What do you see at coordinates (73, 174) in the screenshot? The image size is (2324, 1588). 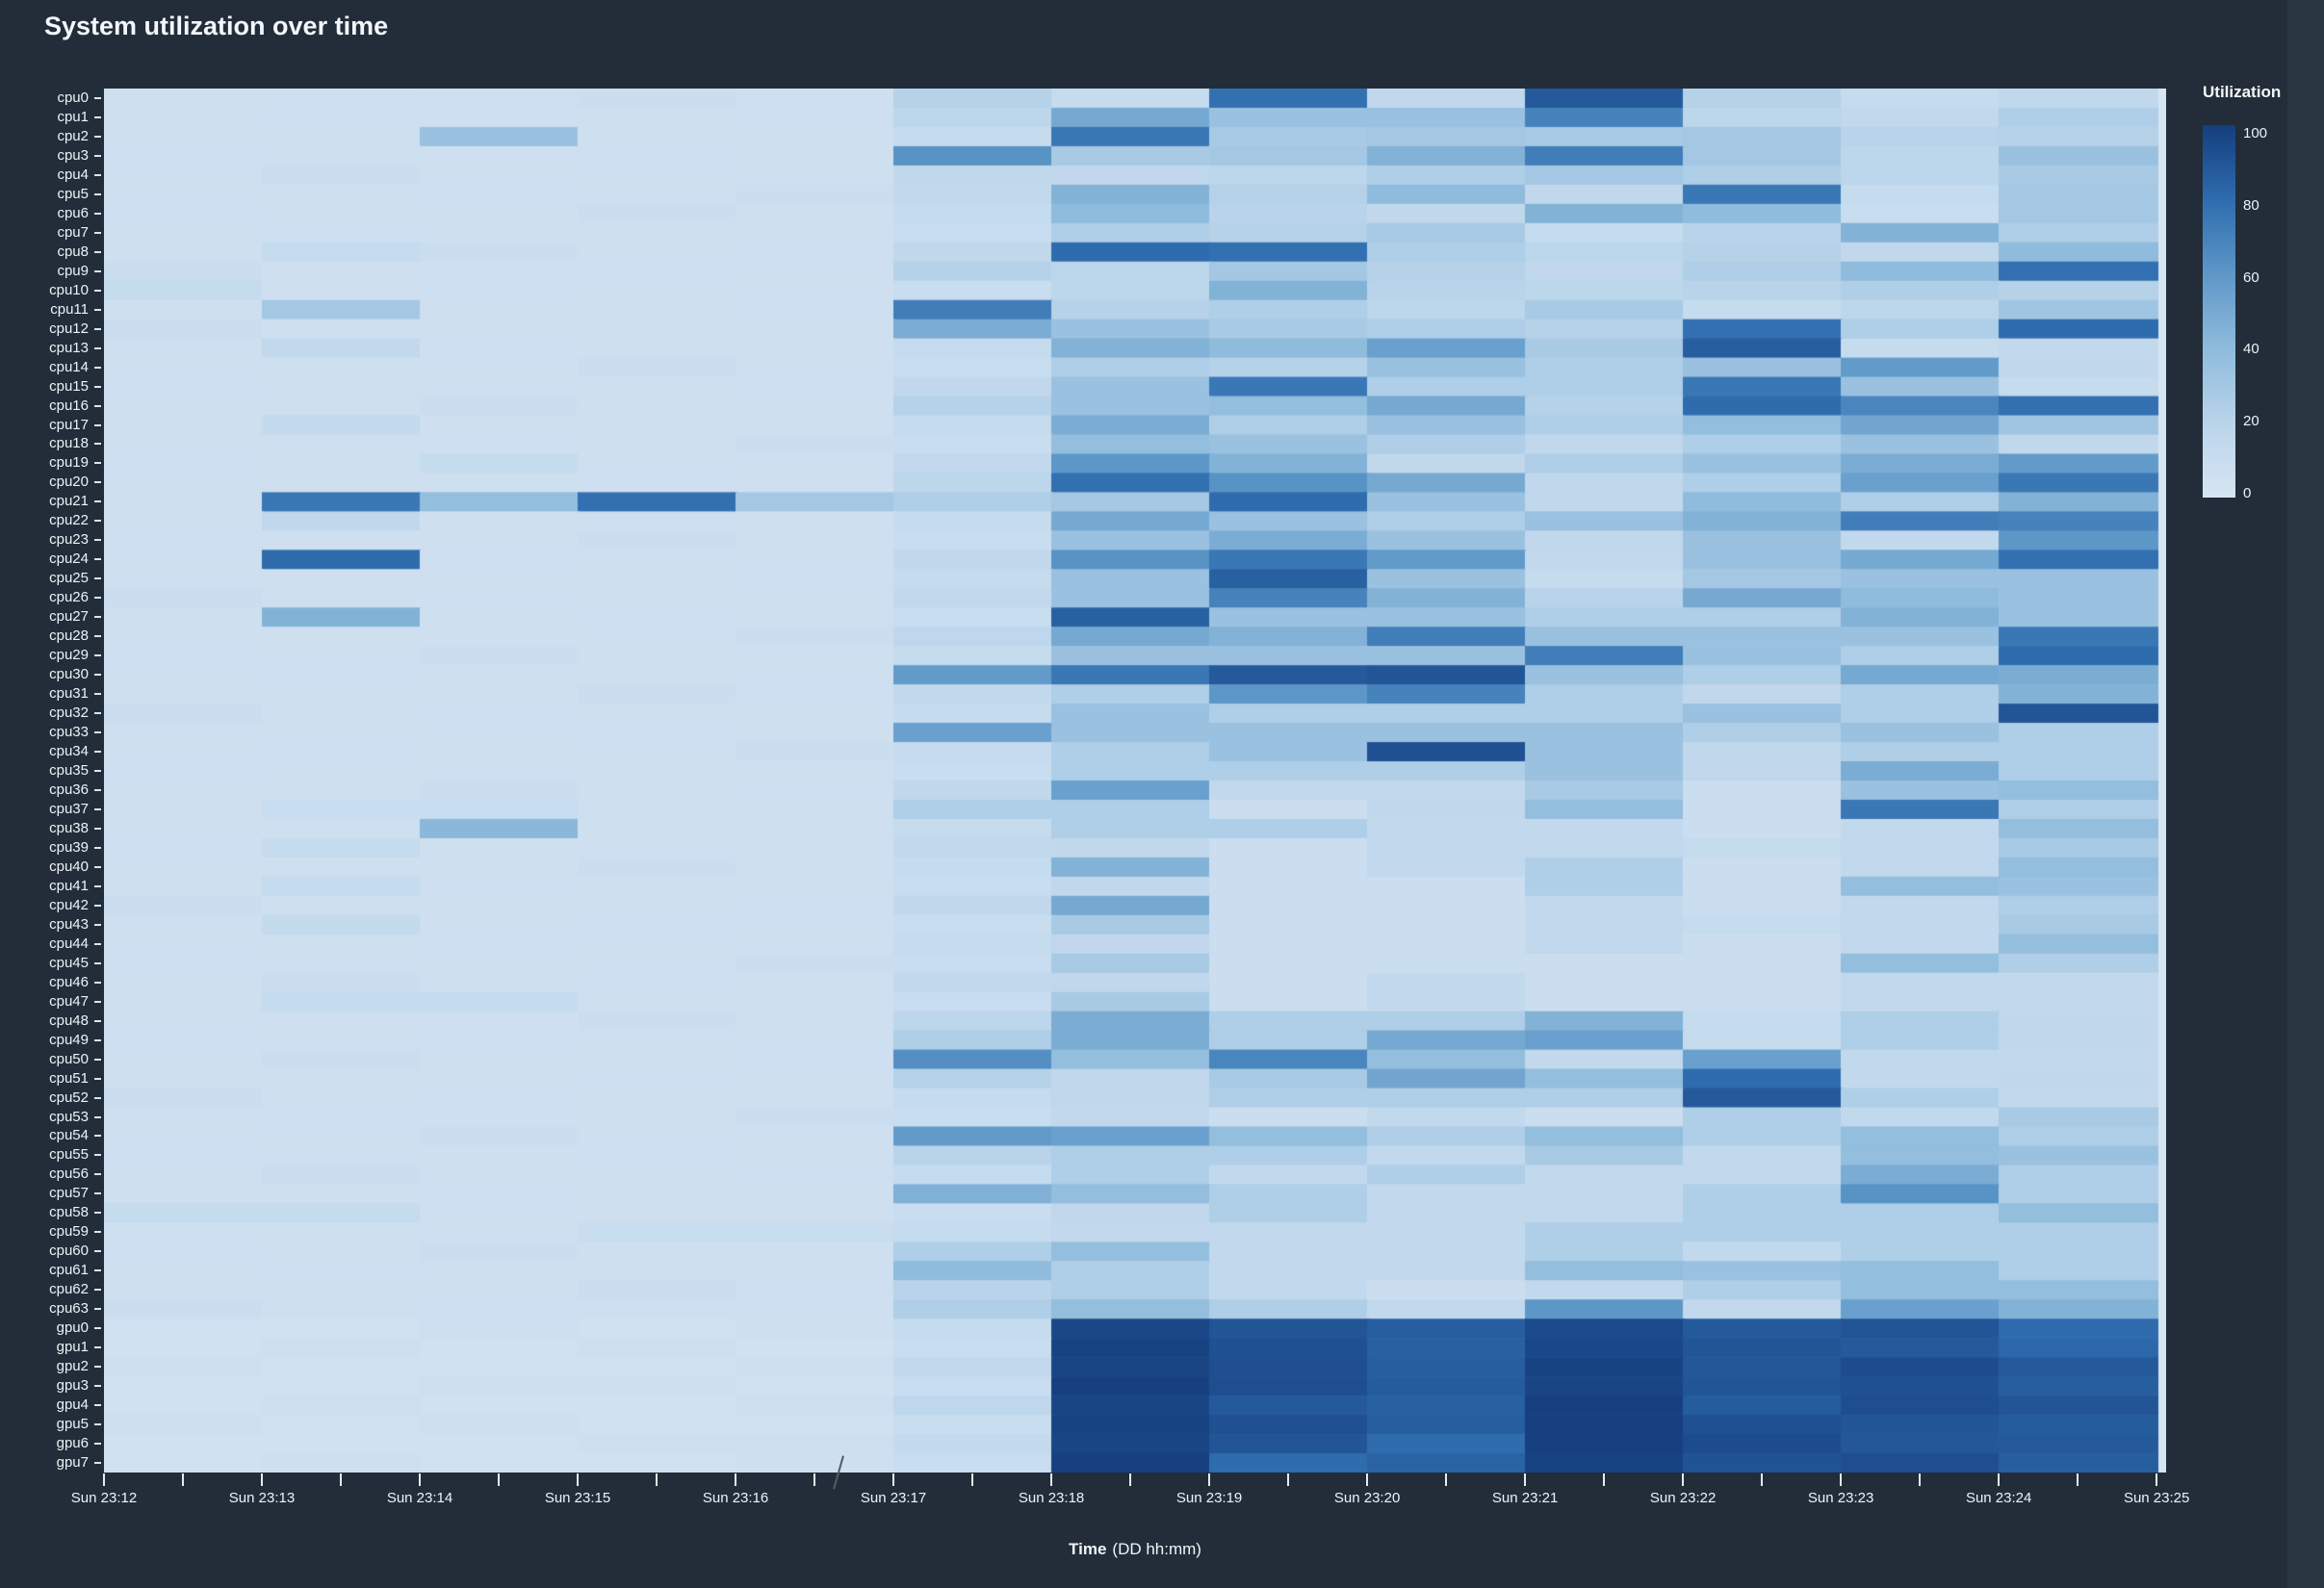 I see `y-tick-label: cpu4` at bounding box center [73, 174].